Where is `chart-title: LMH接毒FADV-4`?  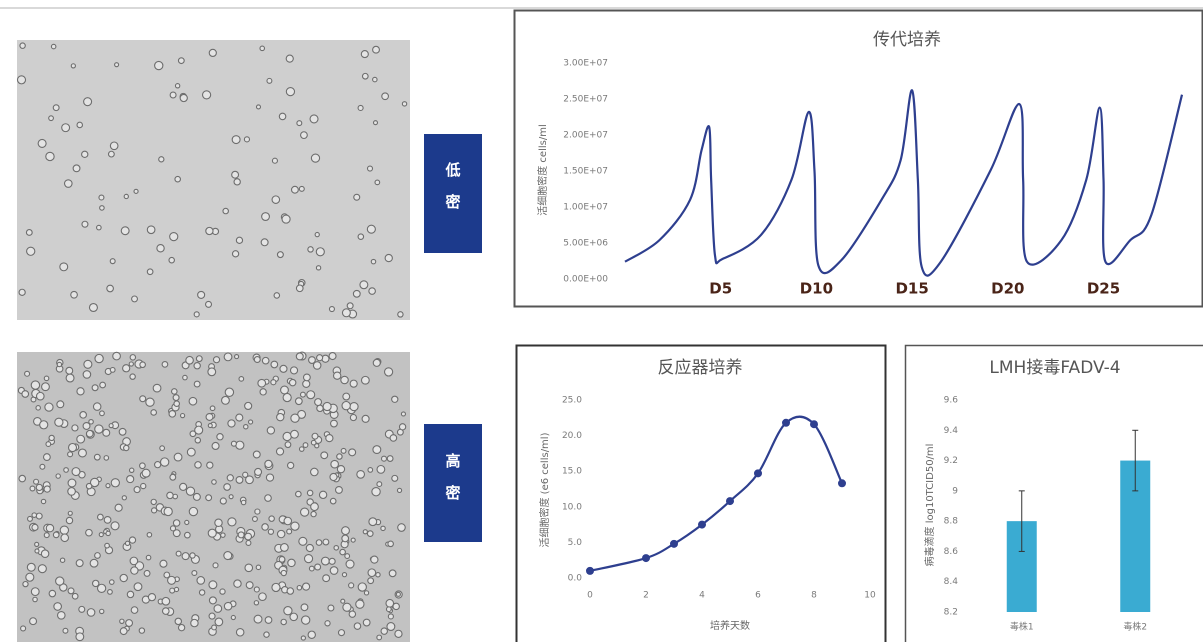
chart-title: LMH接毒FADV-4 is located at coordinates (1054, 368).